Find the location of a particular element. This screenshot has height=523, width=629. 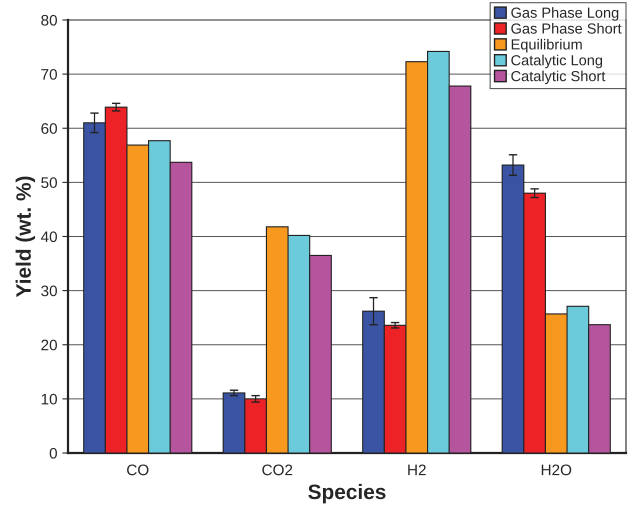

x-tick-label: CO2 is located at coordinates (277, 470).